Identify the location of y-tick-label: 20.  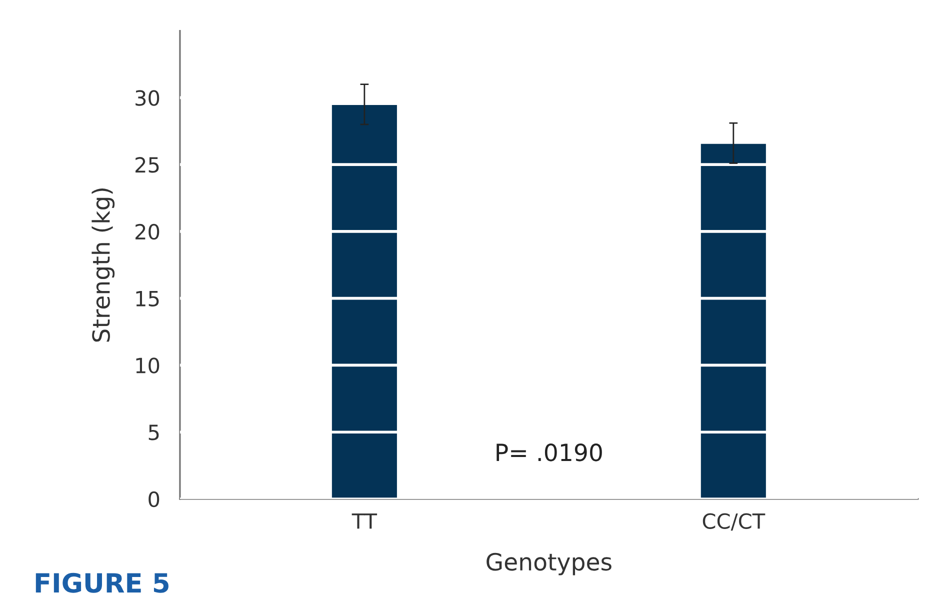
(148, 232).